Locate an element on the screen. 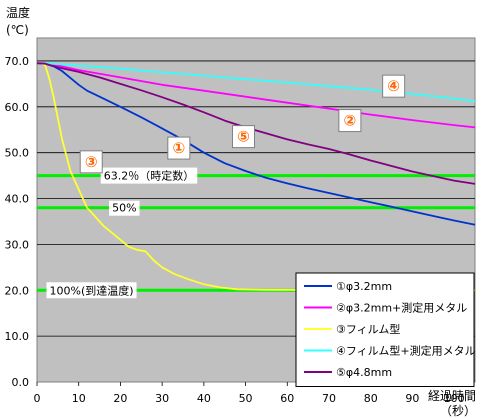 This screenshot has height=420, width=480. series-marker-label: ⑤ is located at coordinates (243, 137).